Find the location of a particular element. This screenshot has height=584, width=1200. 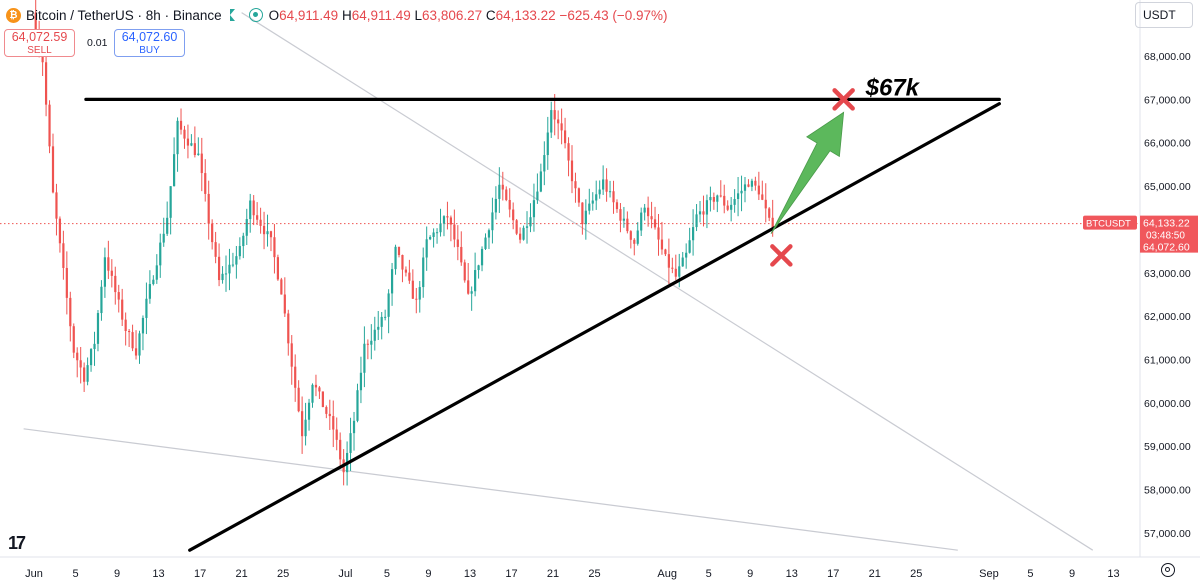

sell-button: 64,072.59 SELL is located at coordinates (39, 43).